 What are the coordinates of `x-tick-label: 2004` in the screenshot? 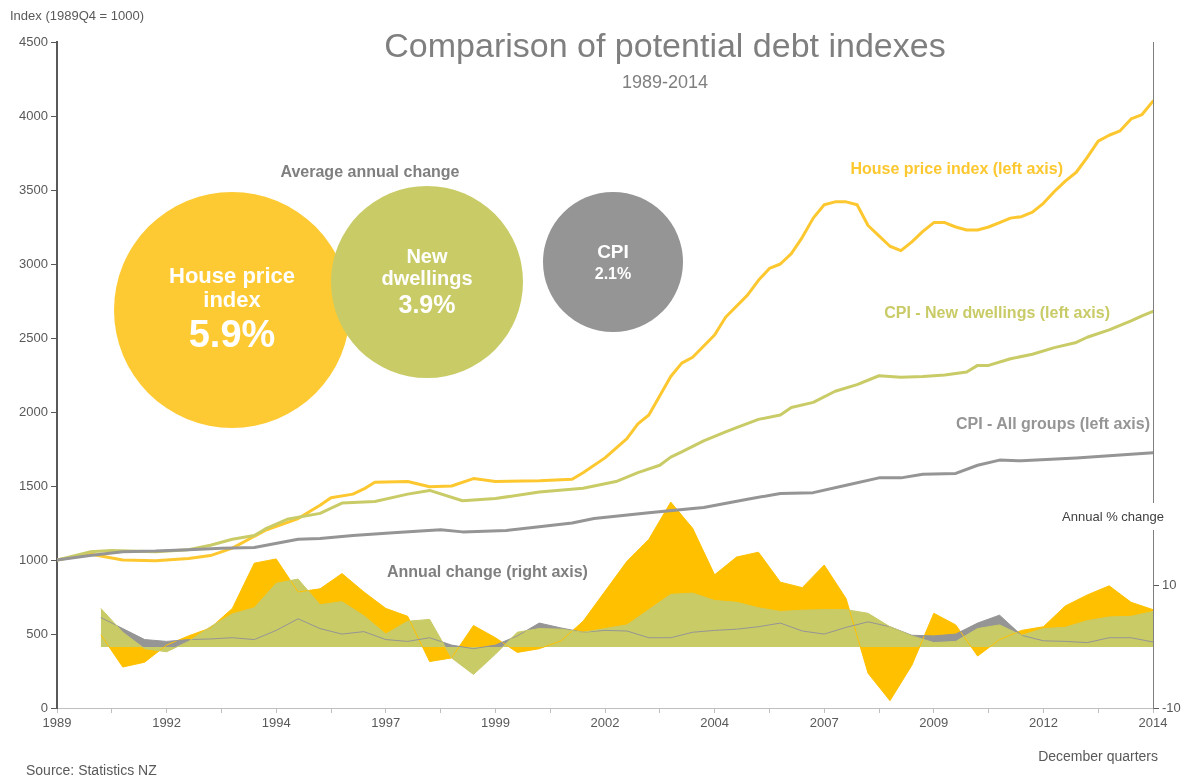 It's located at (715, 723).